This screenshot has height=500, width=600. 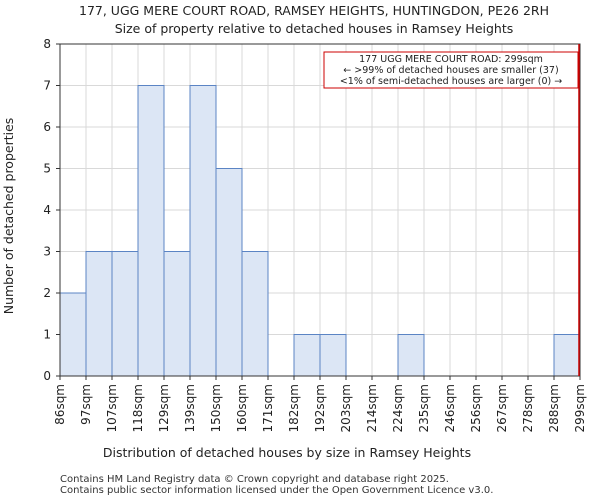 What do you see at coordinates (112, 408) in the screenshot?
I see `x-tick-label-107sqm: 107sqm` at bounding box center [112, 408].